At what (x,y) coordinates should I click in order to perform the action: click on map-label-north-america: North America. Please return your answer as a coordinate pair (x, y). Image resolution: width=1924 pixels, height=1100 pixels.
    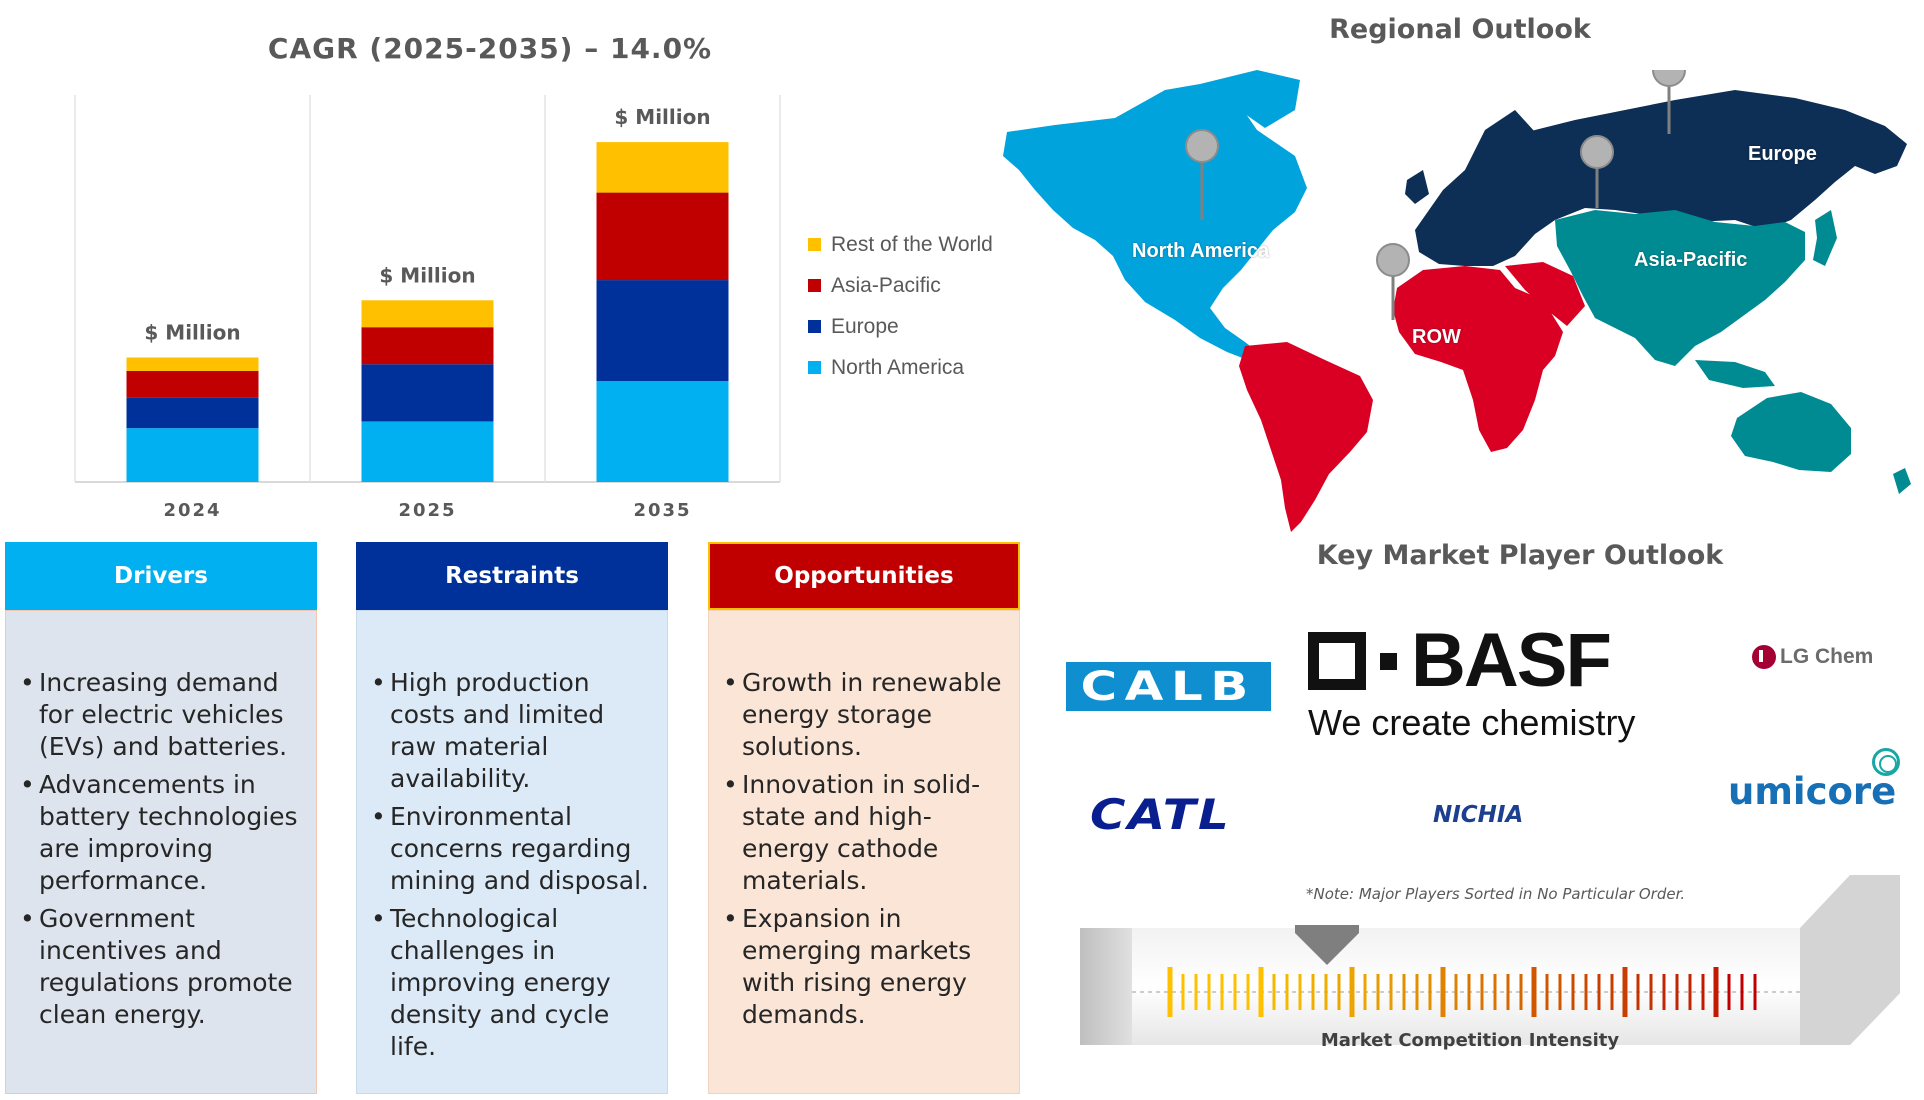
    Looking at the image, I should click on (1201, 251).